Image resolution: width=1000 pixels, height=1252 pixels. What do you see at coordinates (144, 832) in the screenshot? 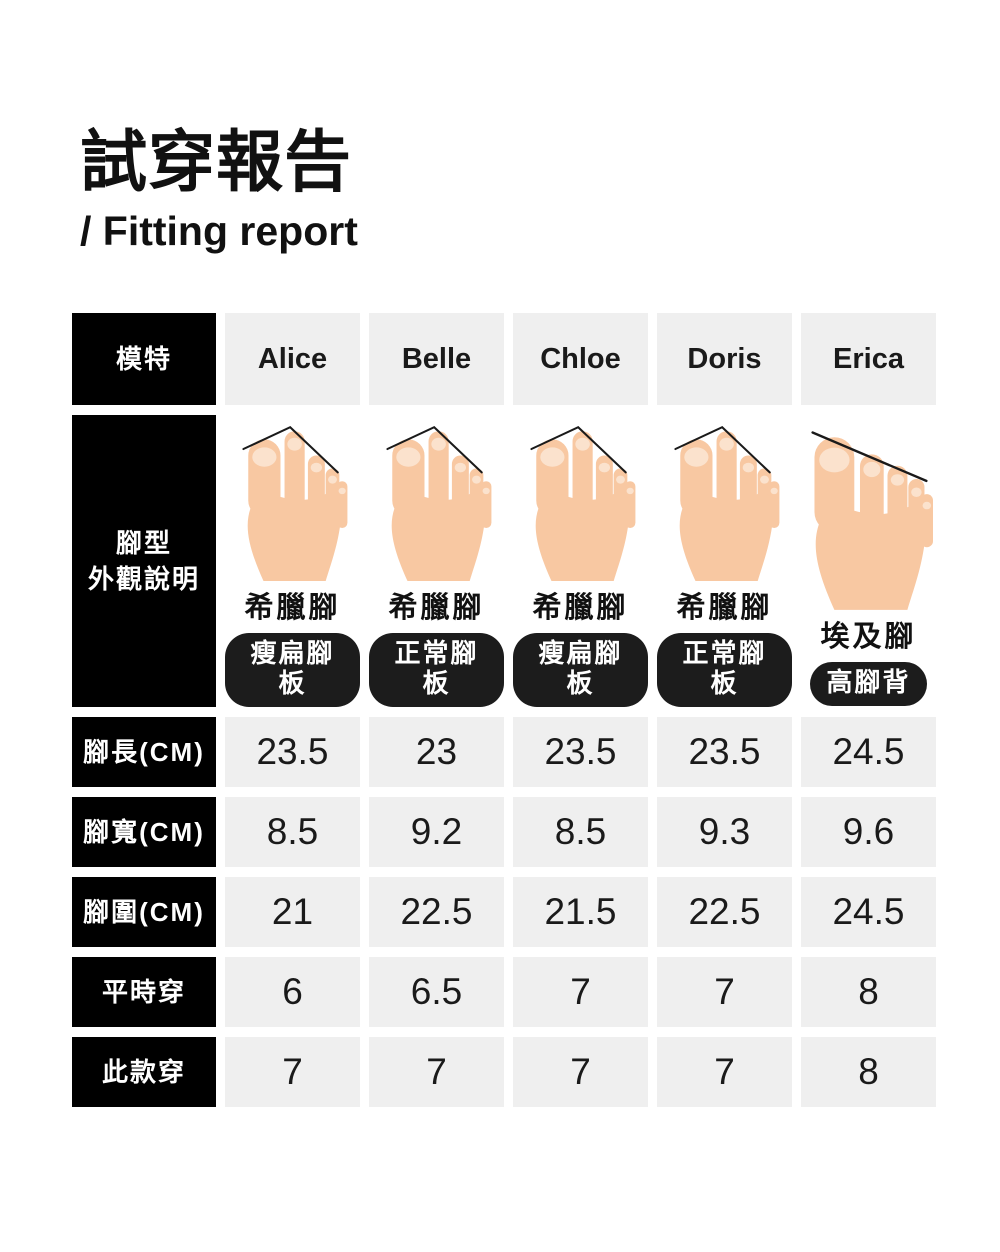
I see `row-label-foot-width: 腳寬(CM)` at bounding box center [144, 832].